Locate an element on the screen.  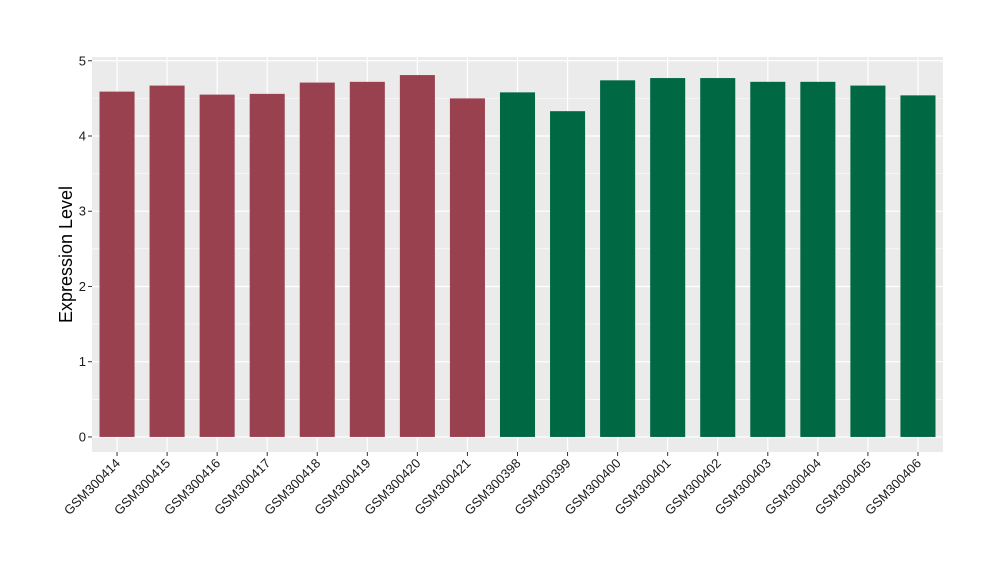
bar-gsm300421 is located at coordinates (467, 267).